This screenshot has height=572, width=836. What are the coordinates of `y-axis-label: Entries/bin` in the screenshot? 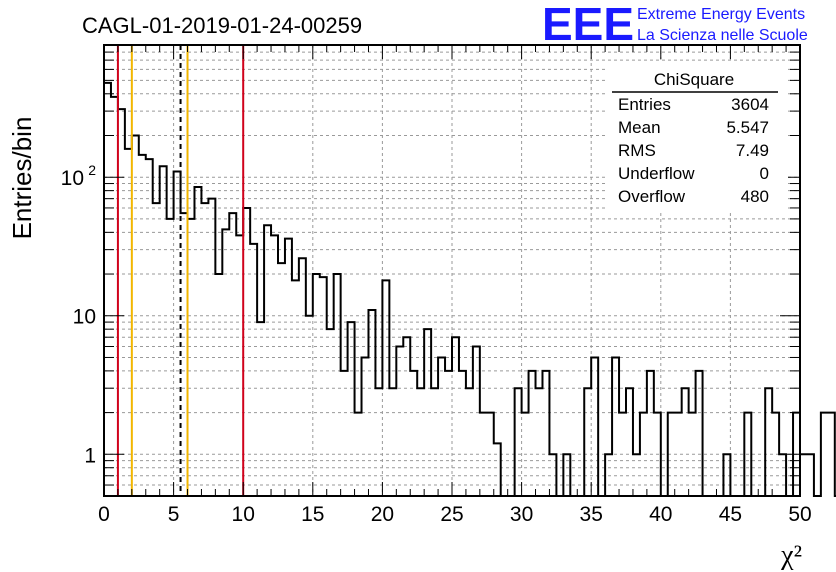 It's located at (22, 178).